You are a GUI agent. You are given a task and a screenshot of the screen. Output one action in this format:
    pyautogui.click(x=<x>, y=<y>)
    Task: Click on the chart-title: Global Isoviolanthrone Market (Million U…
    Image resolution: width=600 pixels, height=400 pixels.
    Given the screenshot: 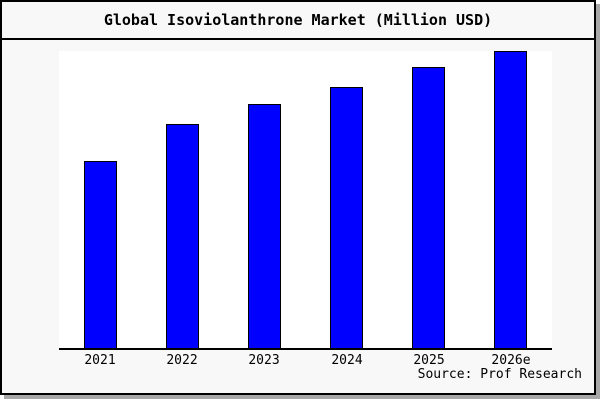 What is the action you would take?
    pyautogui.click(x=298, y=20)
    